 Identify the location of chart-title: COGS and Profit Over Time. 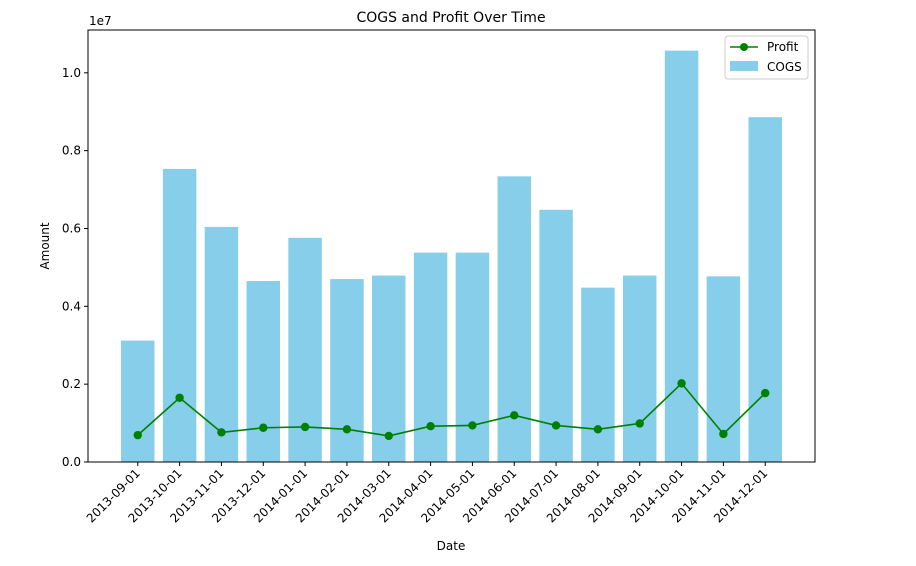
(450, 18).